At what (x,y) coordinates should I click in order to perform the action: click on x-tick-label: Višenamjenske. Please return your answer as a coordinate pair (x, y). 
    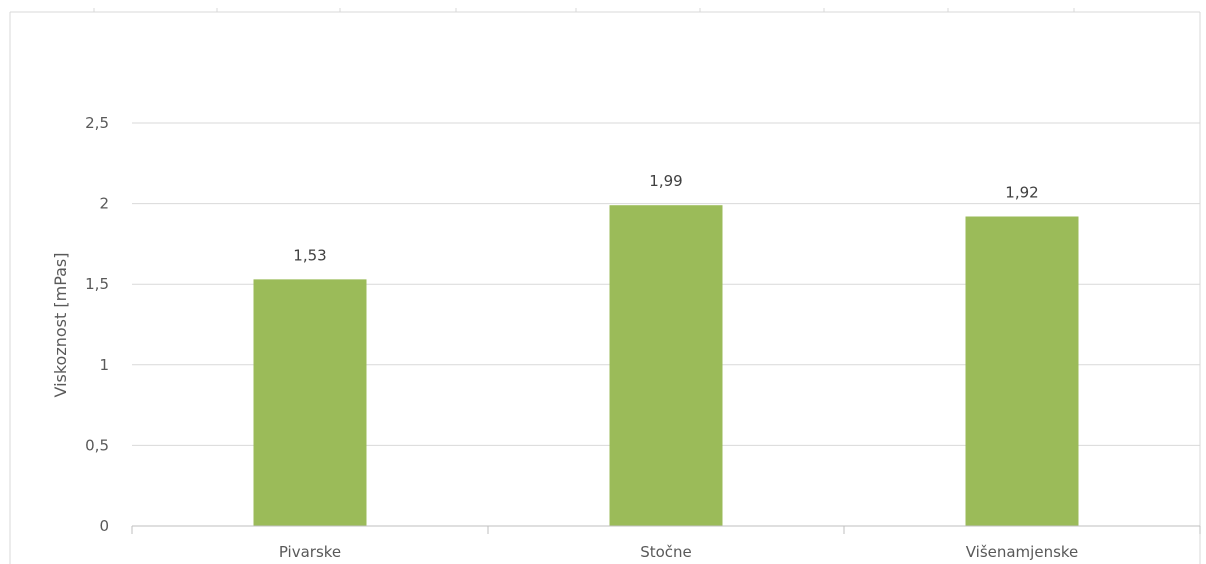
    Looking at the image, I should click on (1022, 552).